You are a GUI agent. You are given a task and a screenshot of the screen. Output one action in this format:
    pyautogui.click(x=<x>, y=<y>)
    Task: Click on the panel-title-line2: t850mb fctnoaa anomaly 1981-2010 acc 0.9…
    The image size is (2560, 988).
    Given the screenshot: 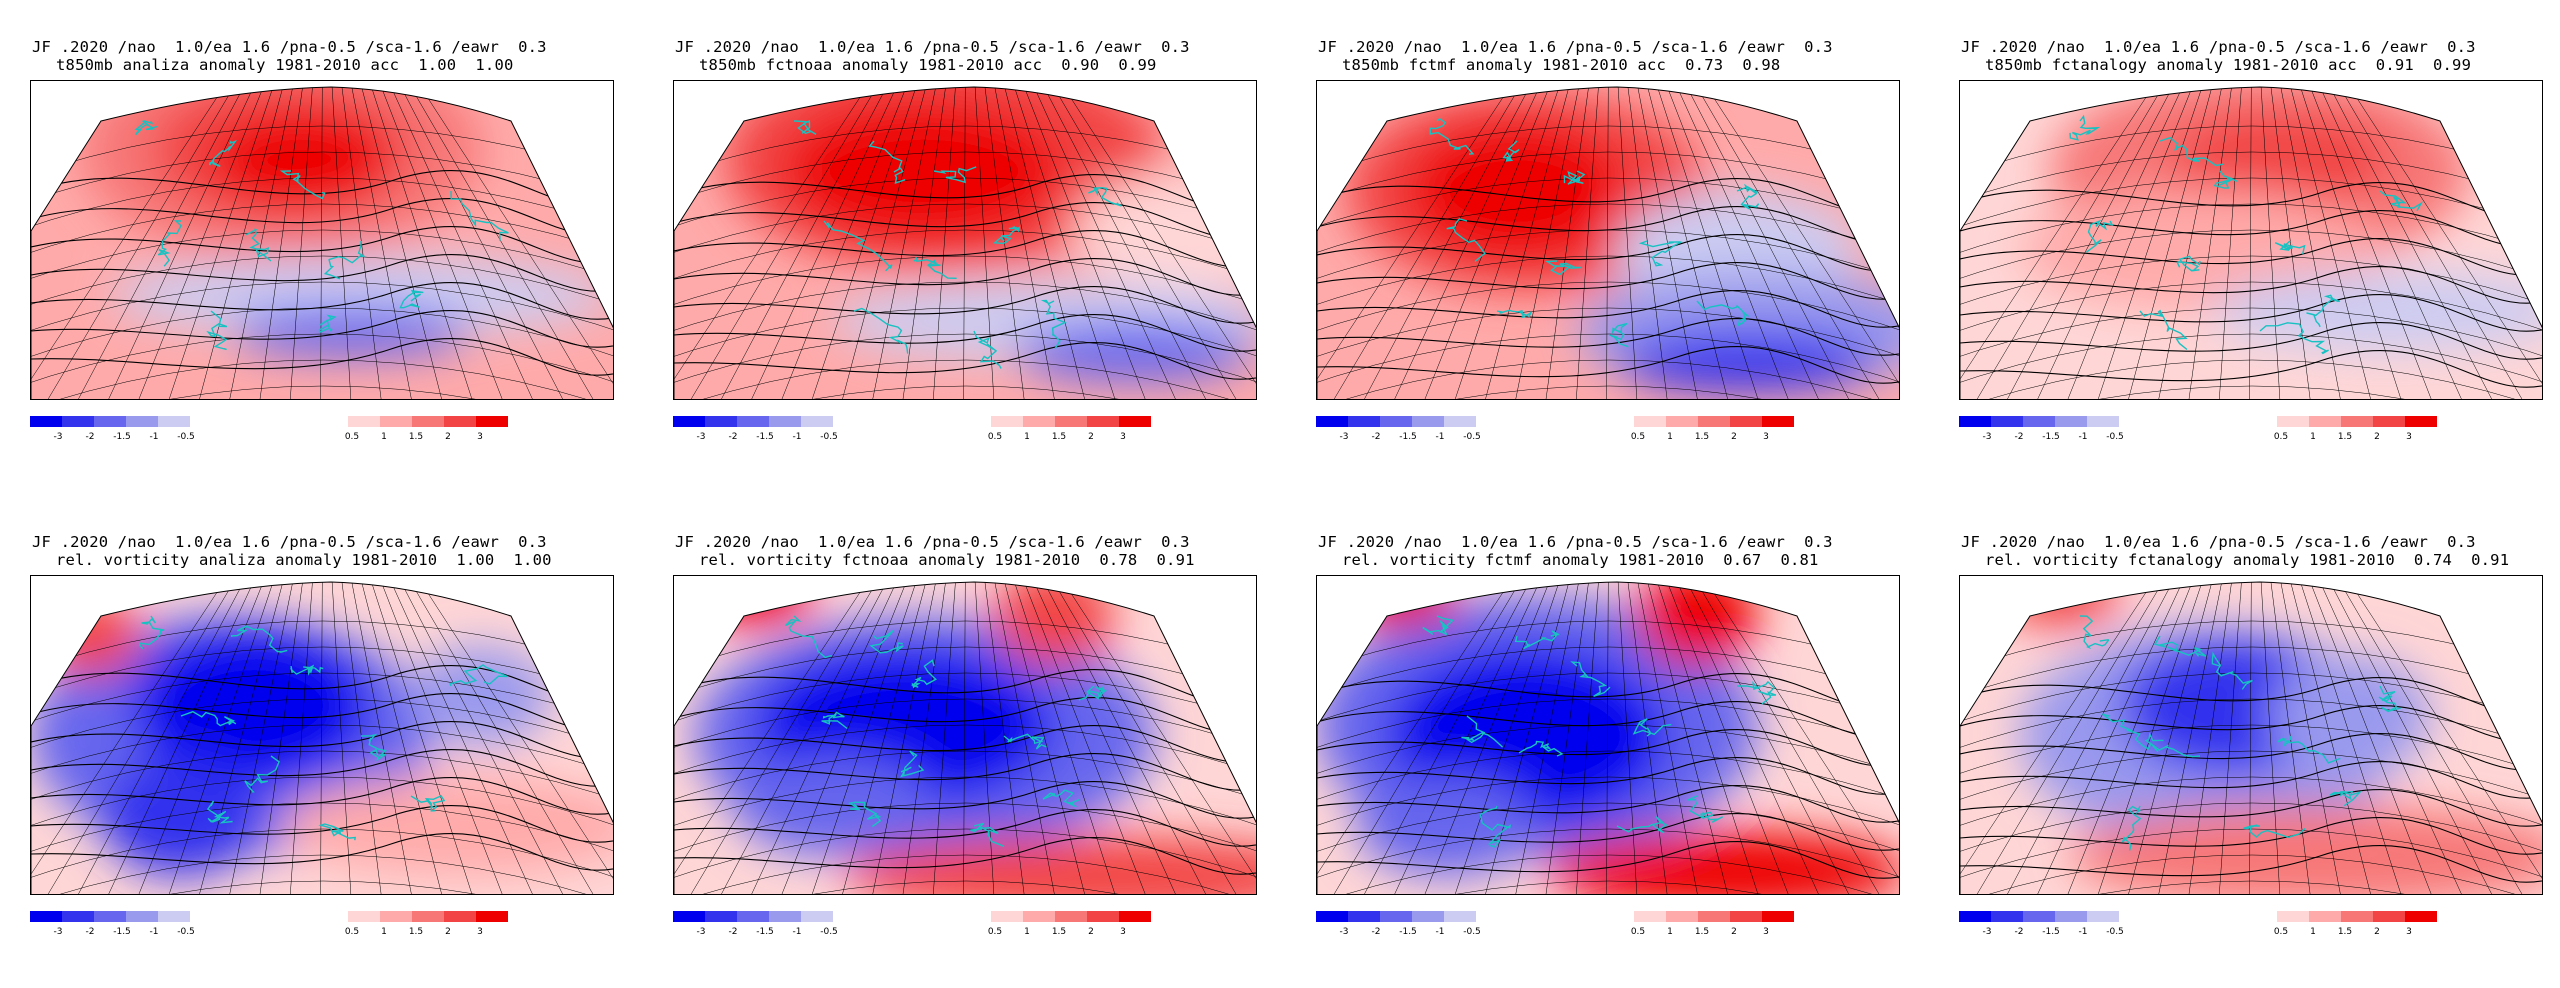 What is the action you would take?
    pyautogui.click(x=928, y=65)
    